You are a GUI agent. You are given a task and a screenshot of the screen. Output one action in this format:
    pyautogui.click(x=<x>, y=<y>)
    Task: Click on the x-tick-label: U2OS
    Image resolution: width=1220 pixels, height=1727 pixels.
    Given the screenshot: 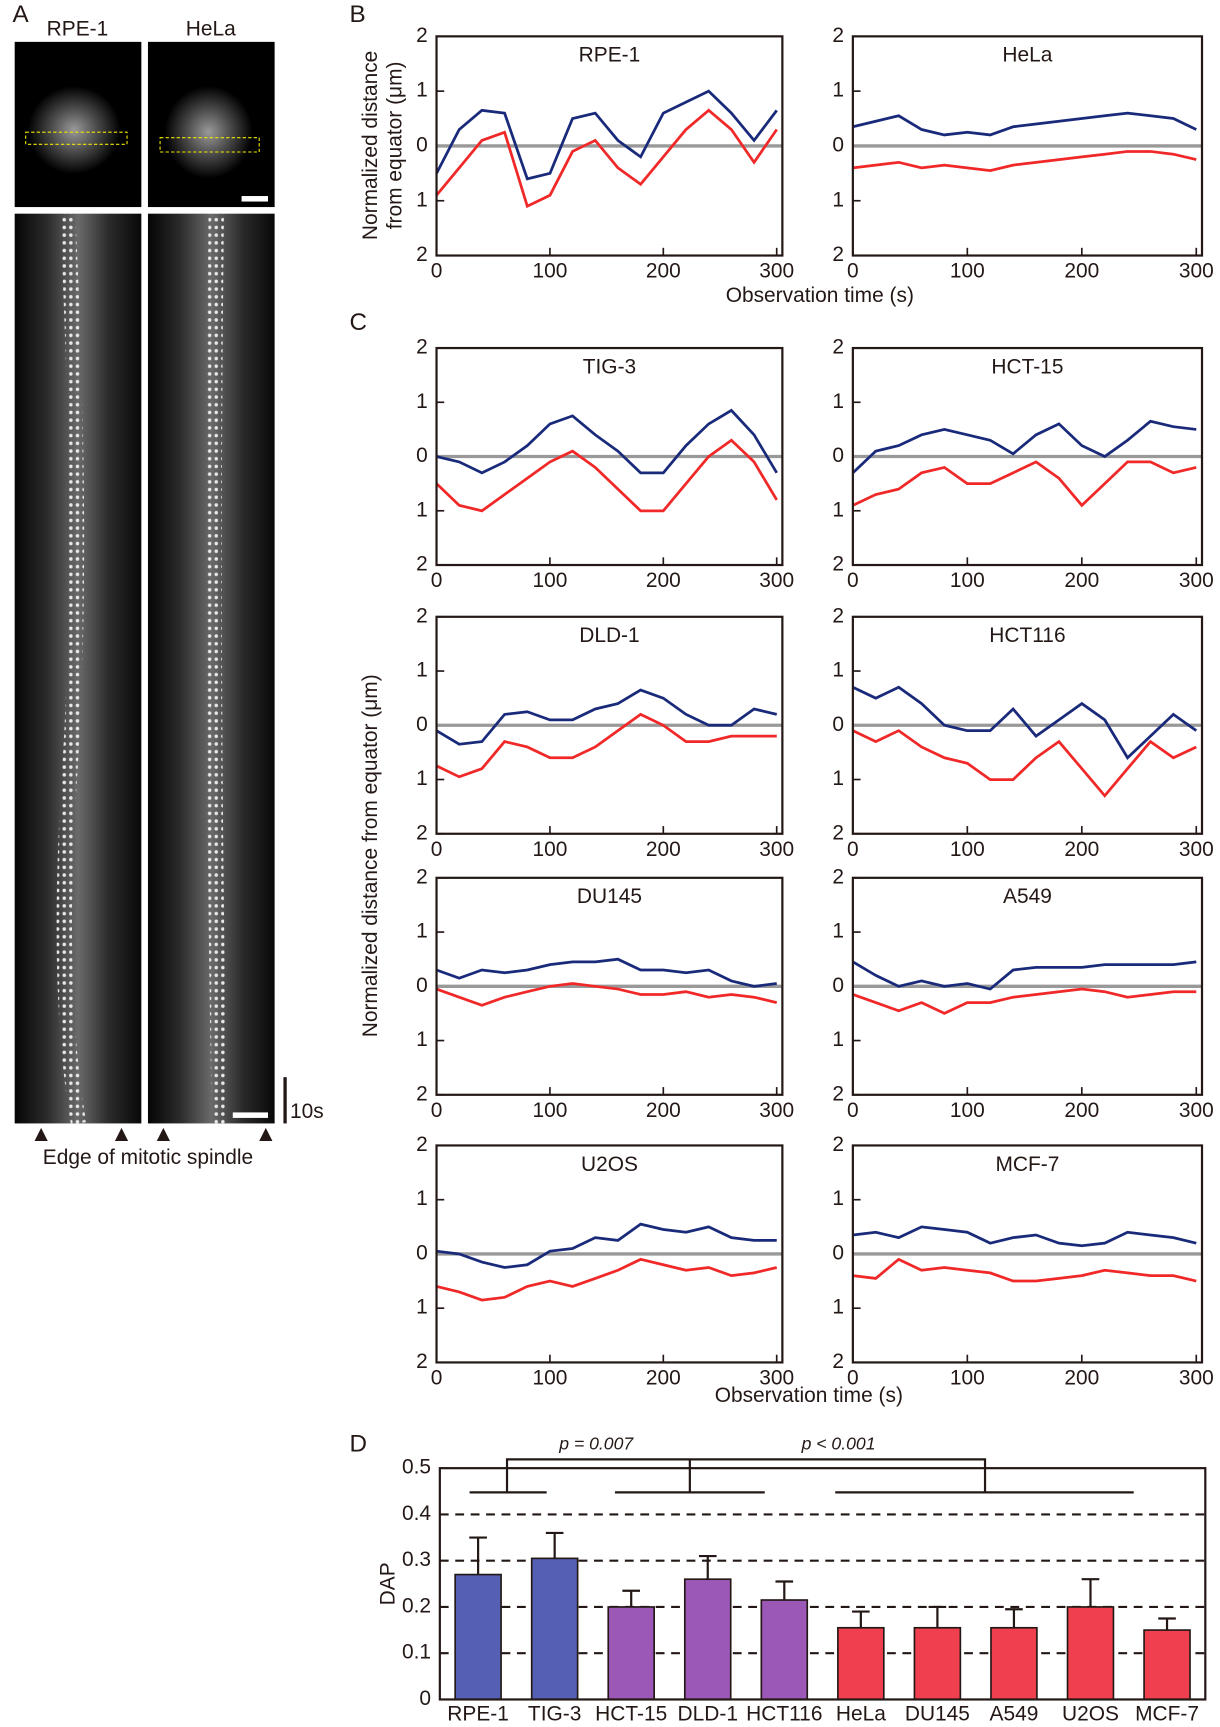 What is the action you would take?
    pyautogui.click(x=1090, y=1713)
    